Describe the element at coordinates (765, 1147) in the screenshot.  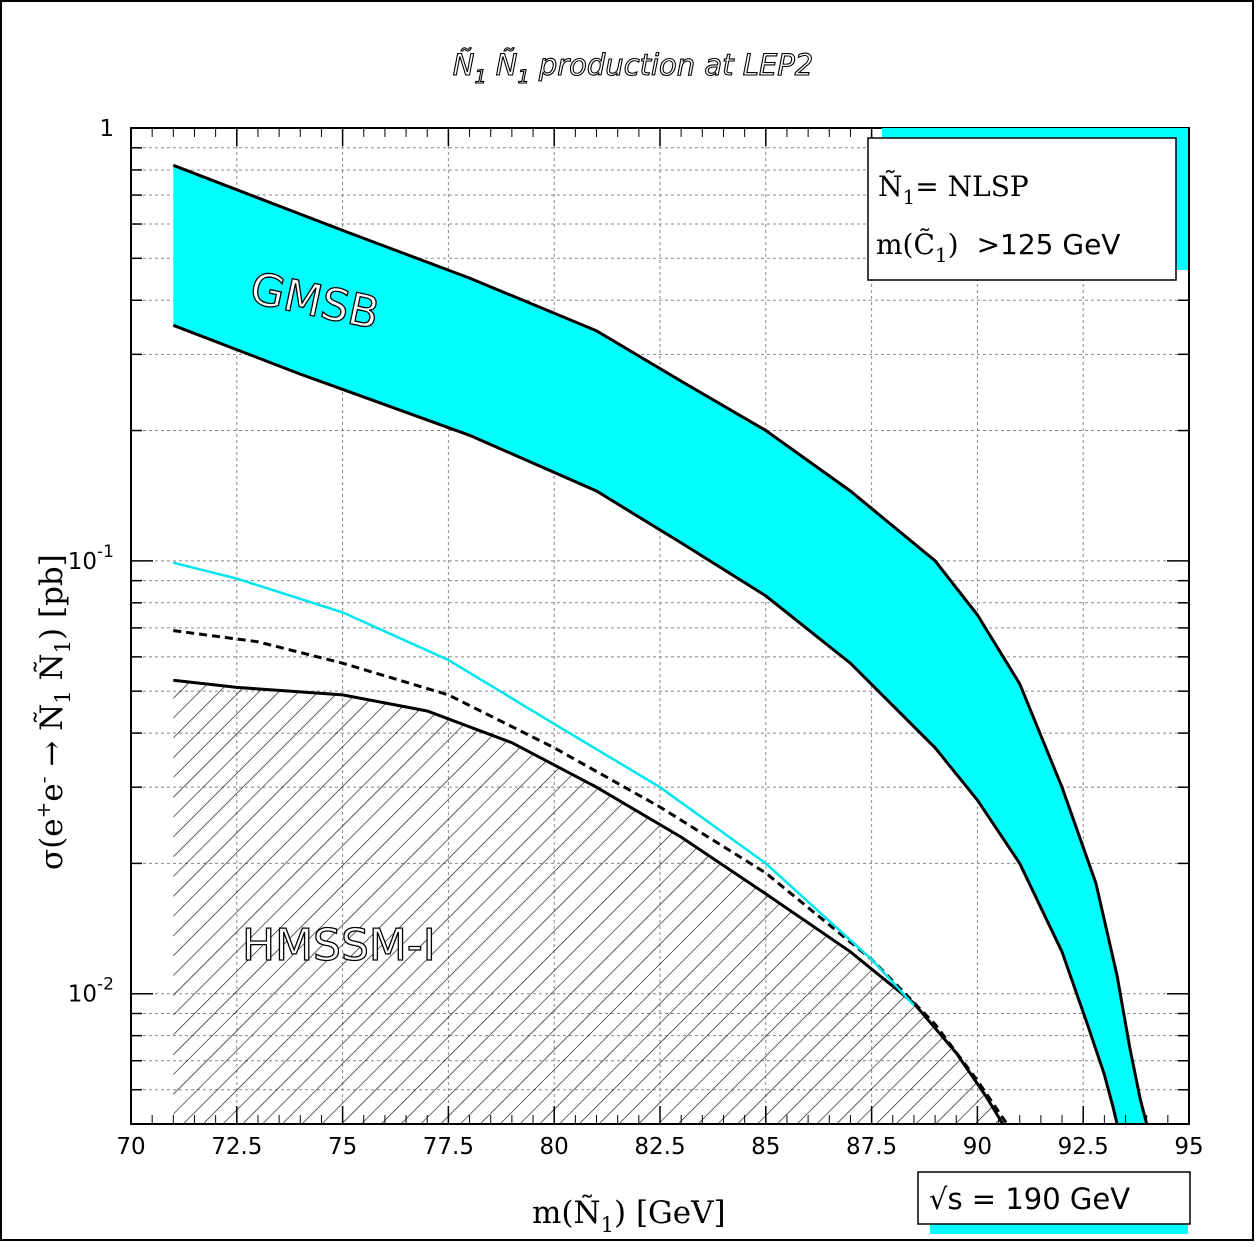
I see `x-tick-label: 85` at that location.